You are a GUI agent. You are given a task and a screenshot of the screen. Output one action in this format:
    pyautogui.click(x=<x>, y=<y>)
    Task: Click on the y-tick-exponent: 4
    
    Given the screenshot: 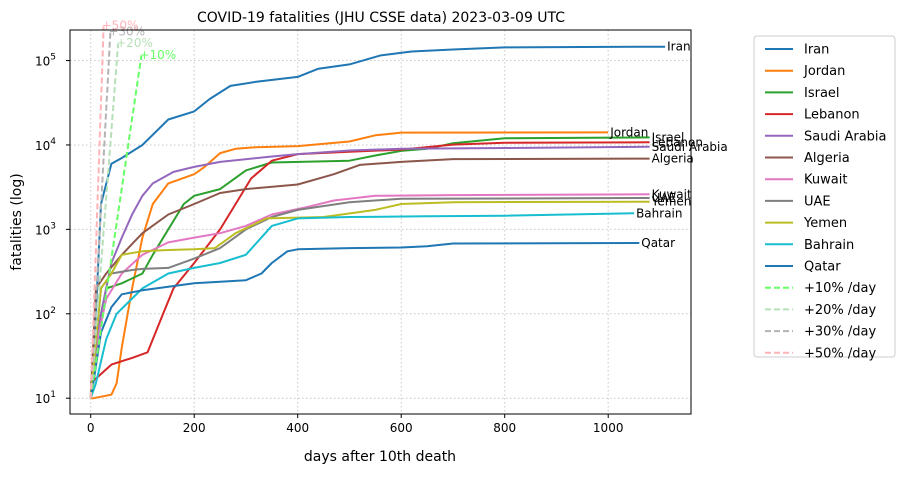 What is the action you would take?
    pyautogui.click(x=53, y=142)
    